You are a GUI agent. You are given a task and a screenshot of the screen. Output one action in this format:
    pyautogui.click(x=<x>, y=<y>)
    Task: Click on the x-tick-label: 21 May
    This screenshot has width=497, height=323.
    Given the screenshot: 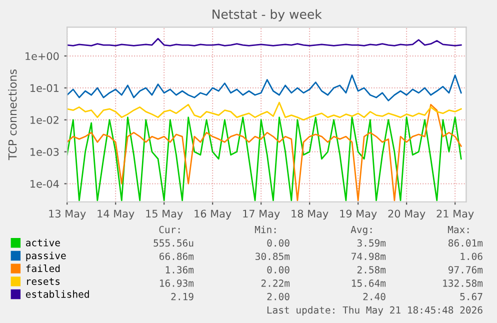 What is the action you would take?
    pyautogui.click(x=455, y=215)
    